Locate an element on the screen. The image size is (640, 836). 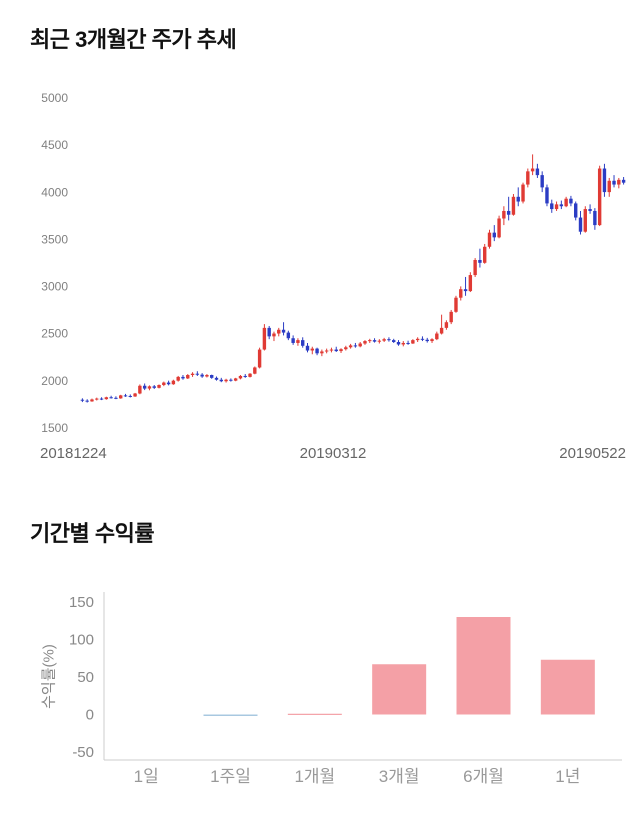
returns-category-label: 1년 is located at coordinates (567, 776).